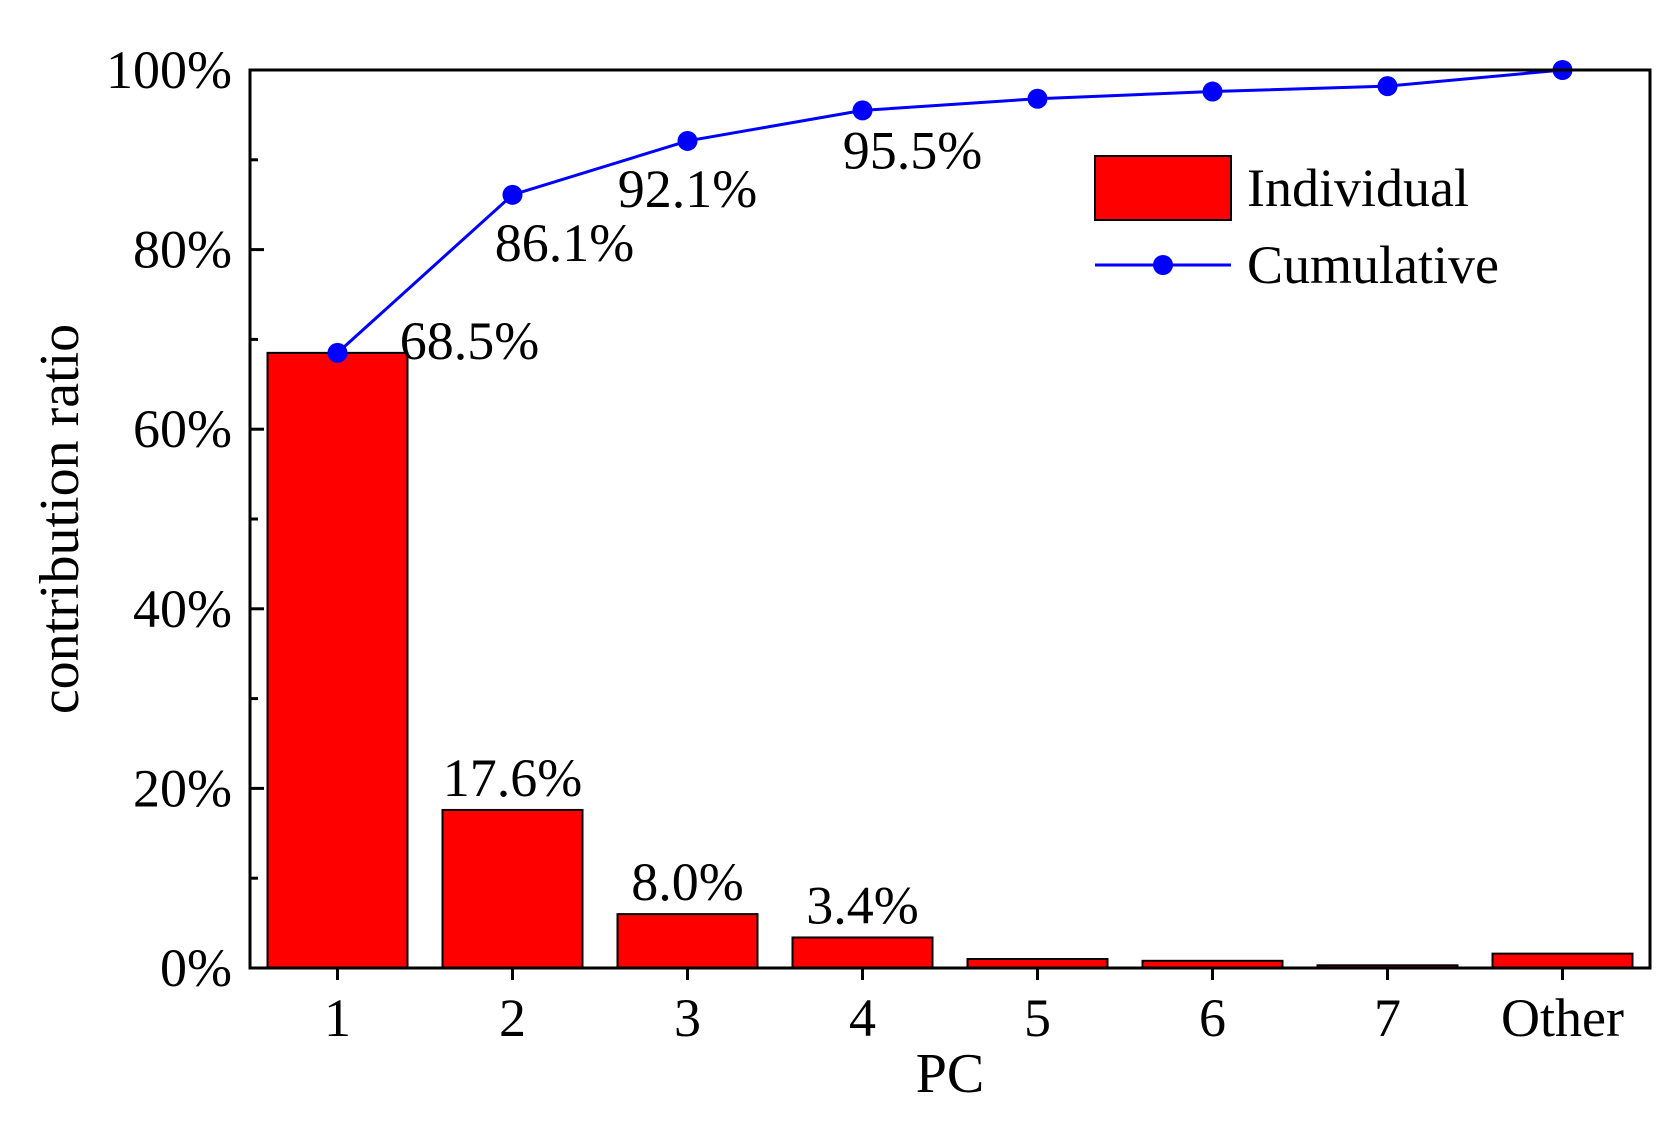 The image size is (1678, 1130). I want to click on bar-value-label: 3.4%, so click(862, 905).